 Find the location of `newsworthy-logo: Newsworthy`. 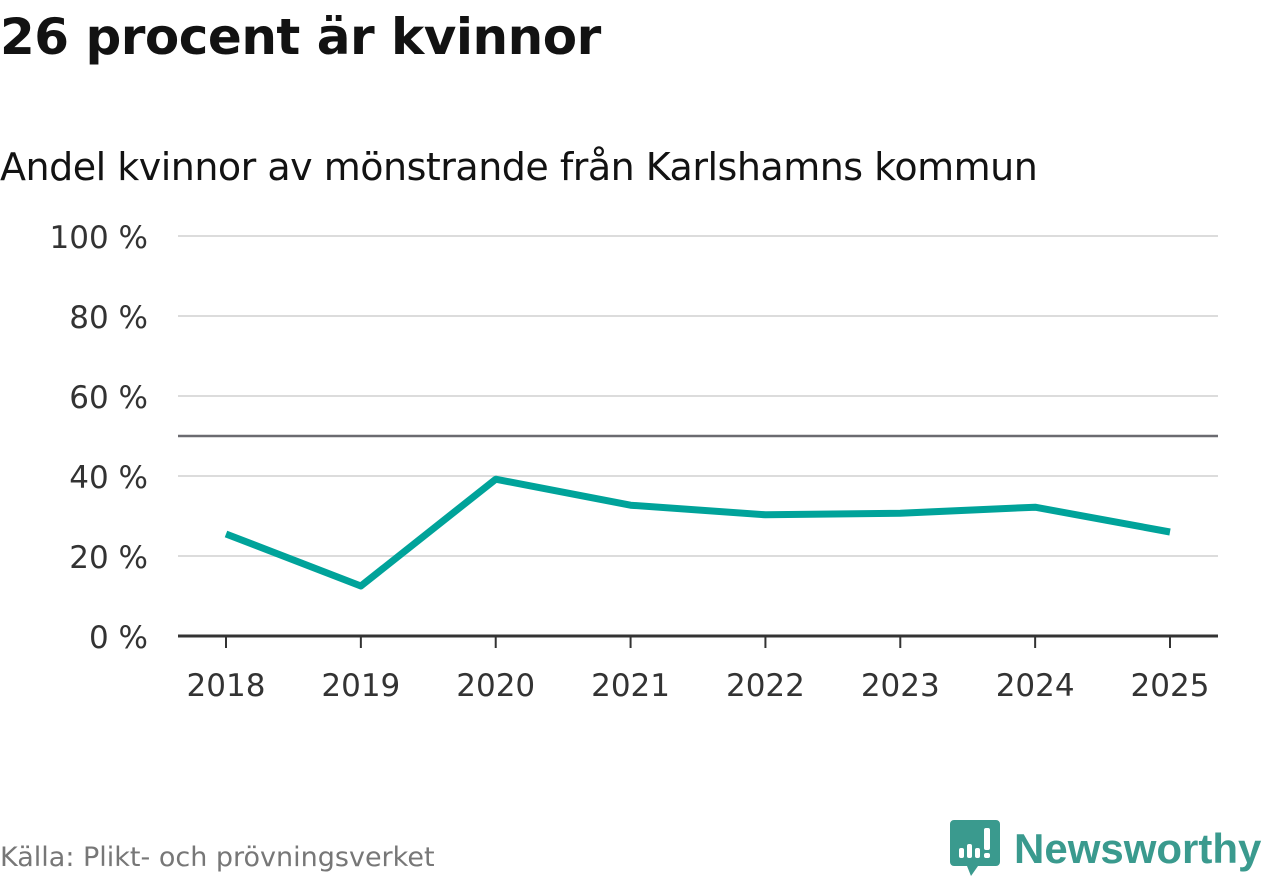

newsworthy-logo: Newsworthy is located at coordinates (1105, 849).